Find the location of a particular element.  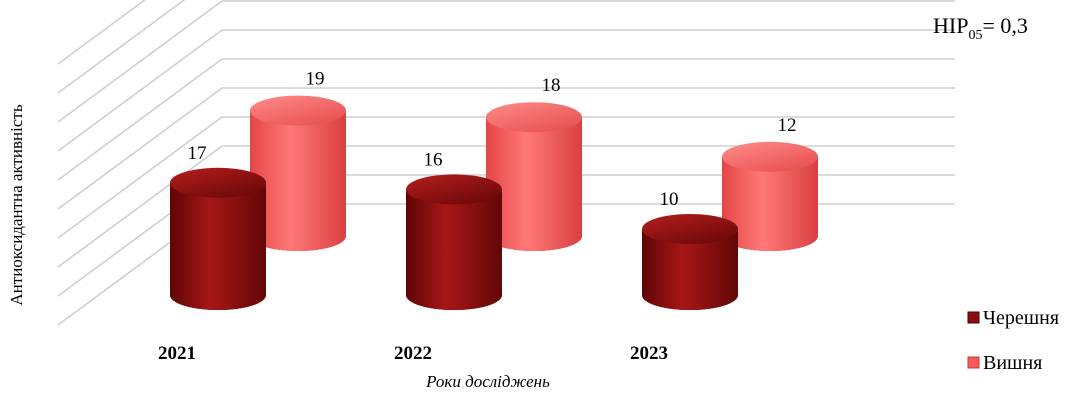

legend-label: Вишня is located at coordinates (1012, 363).